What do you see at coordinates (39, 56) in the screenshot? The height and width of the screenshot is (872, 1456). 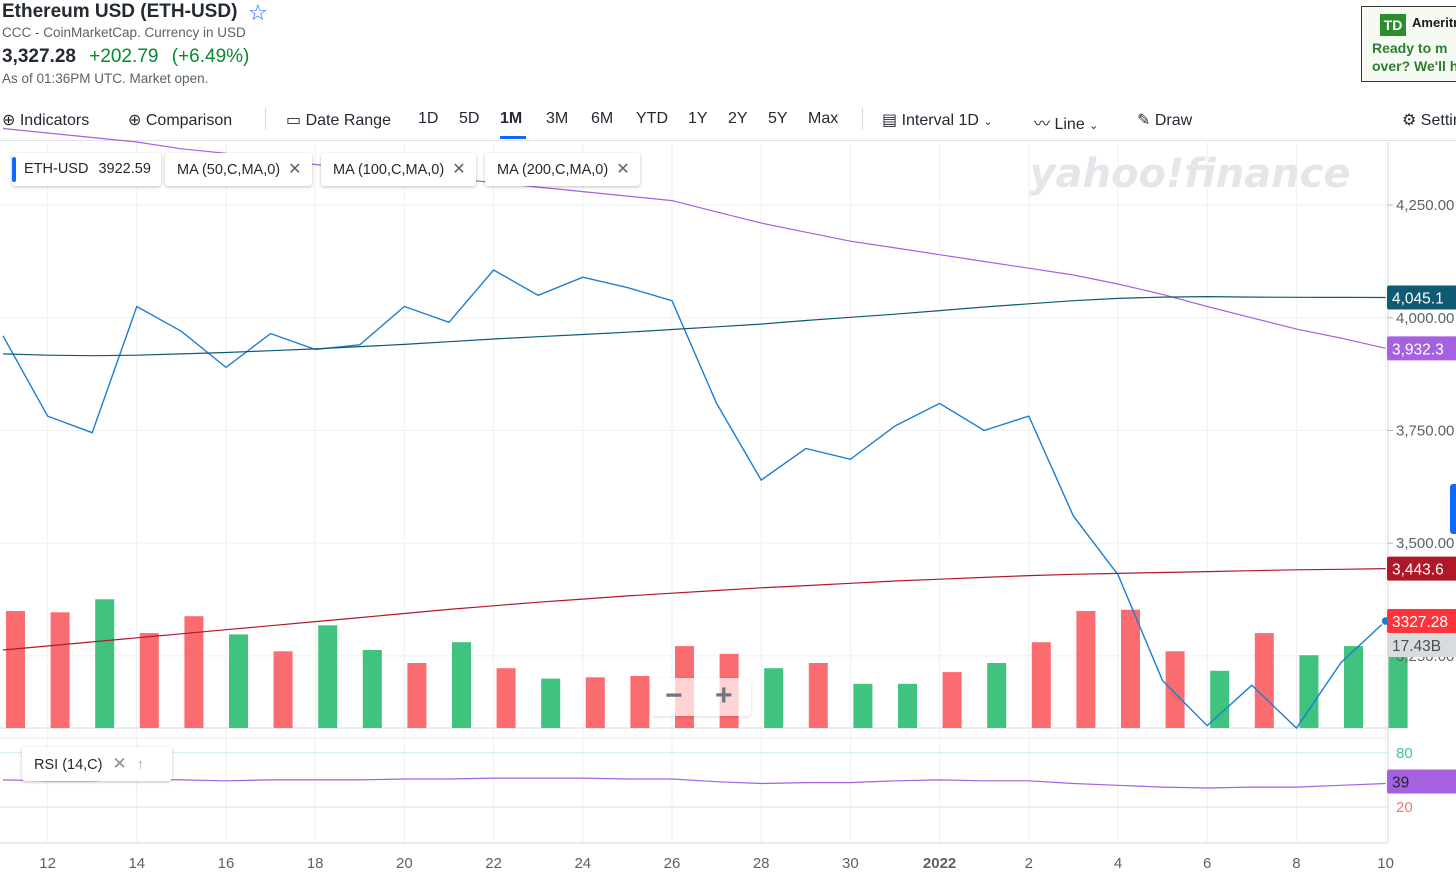 I see `last-price: 3,327.28` at bounding box center [39, 56].